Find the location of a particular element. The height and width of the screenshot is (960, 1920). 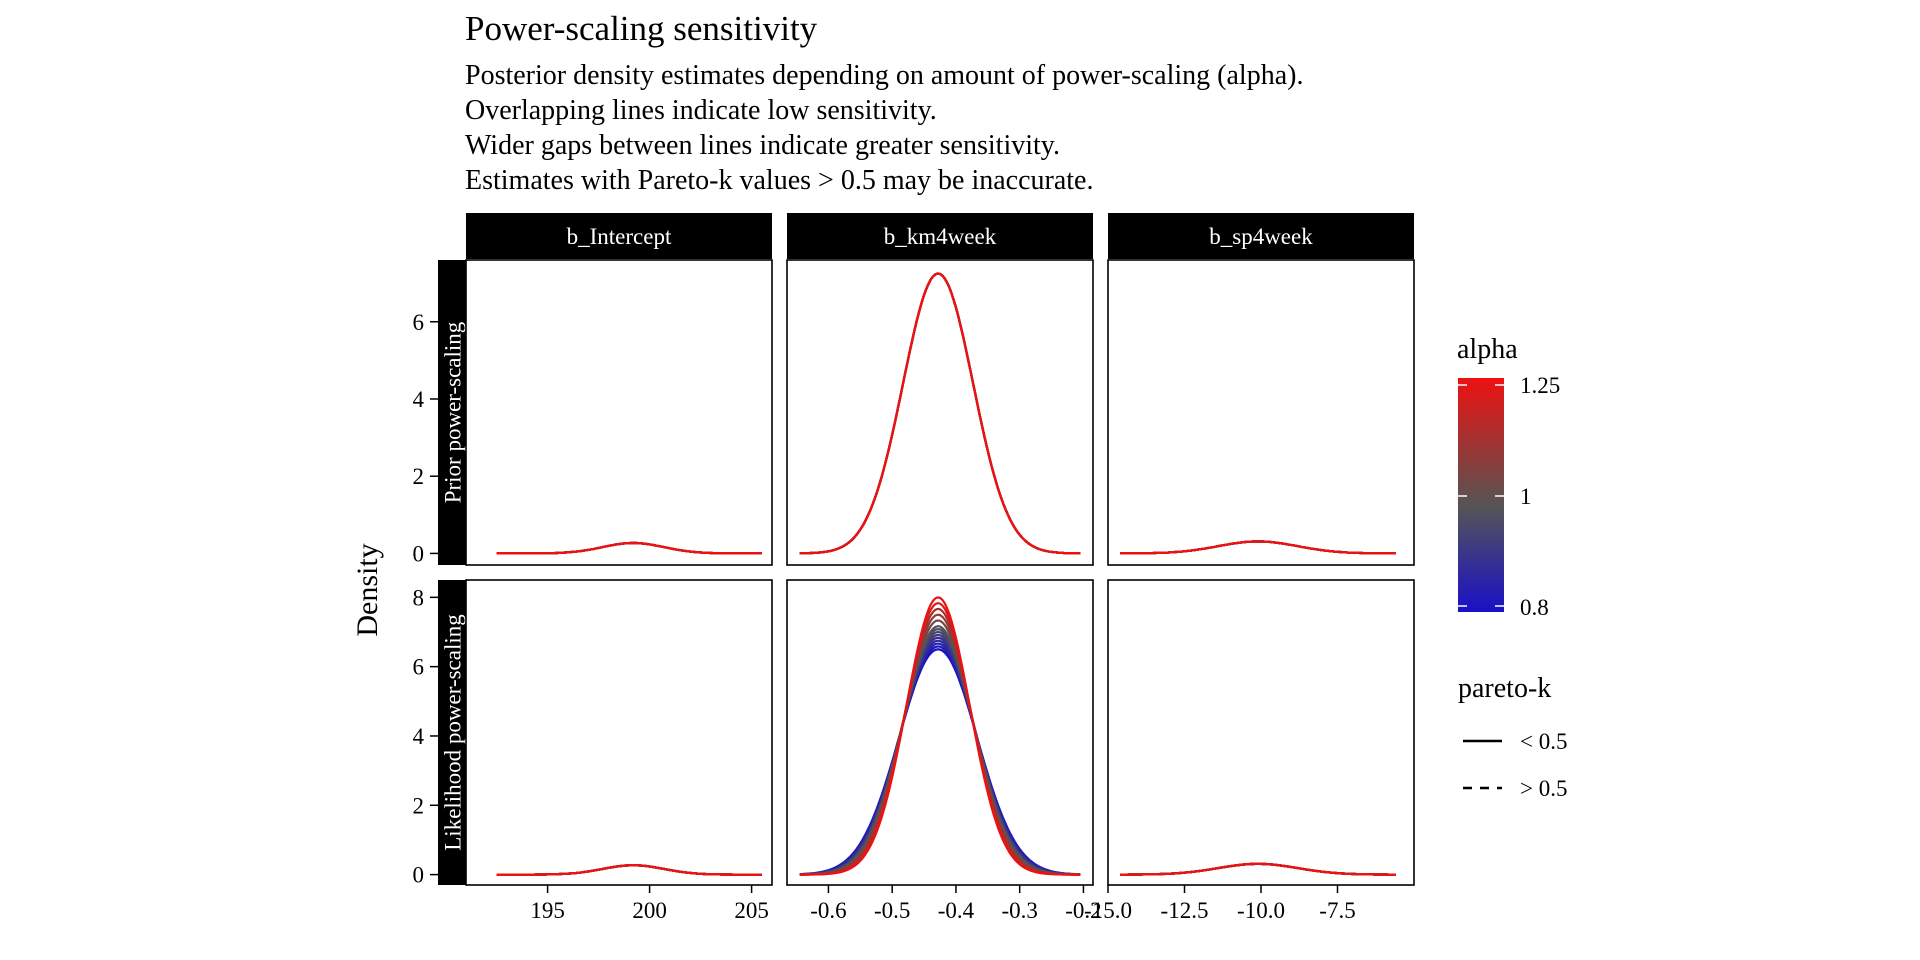

alpha-label: 1.25 is located at coordinates (1540, 385).